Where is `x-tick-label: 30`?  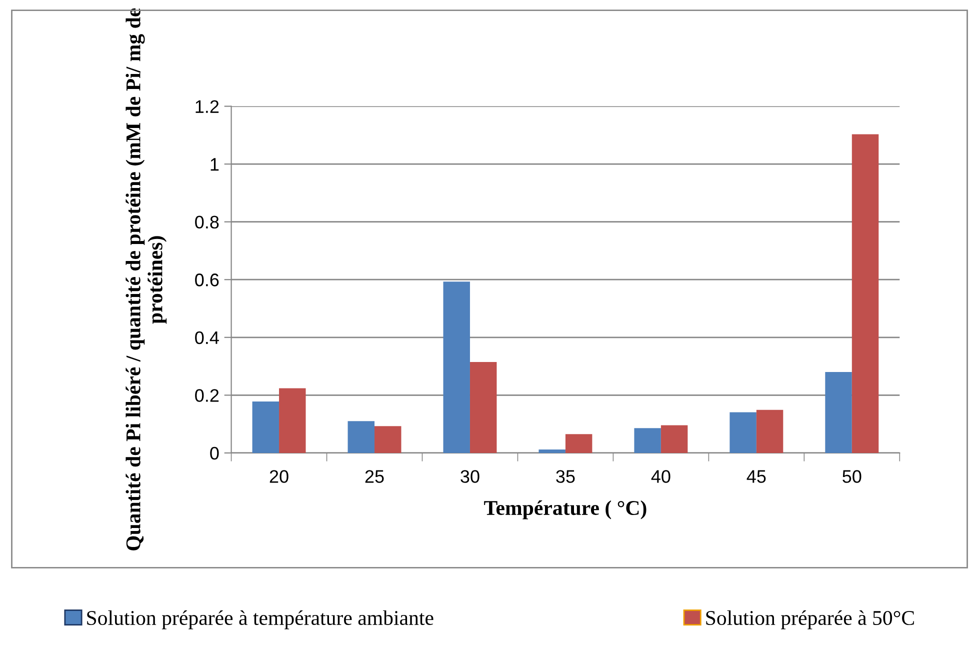
x-tick-label: 30 is located at coordinates (470, 476).